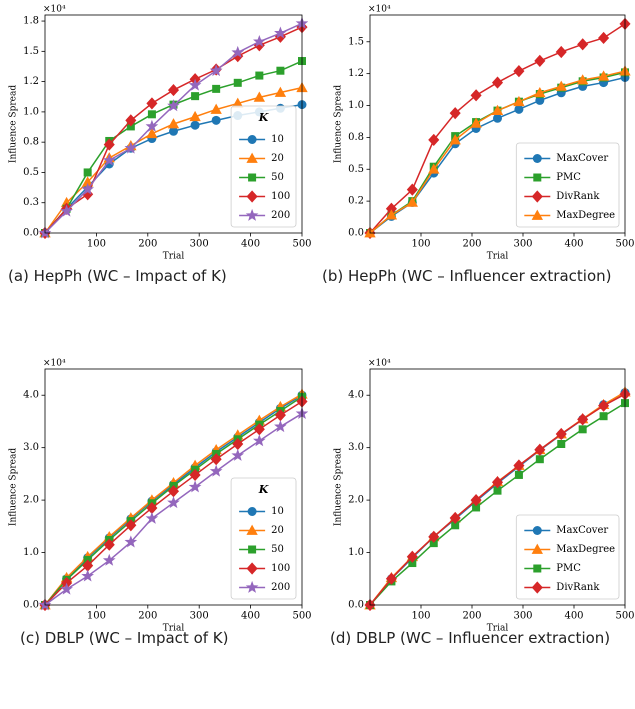  What do you see at coordinates (497, 128) in the screenshot?
I see `plot-area` at bounding box center [497, 128].